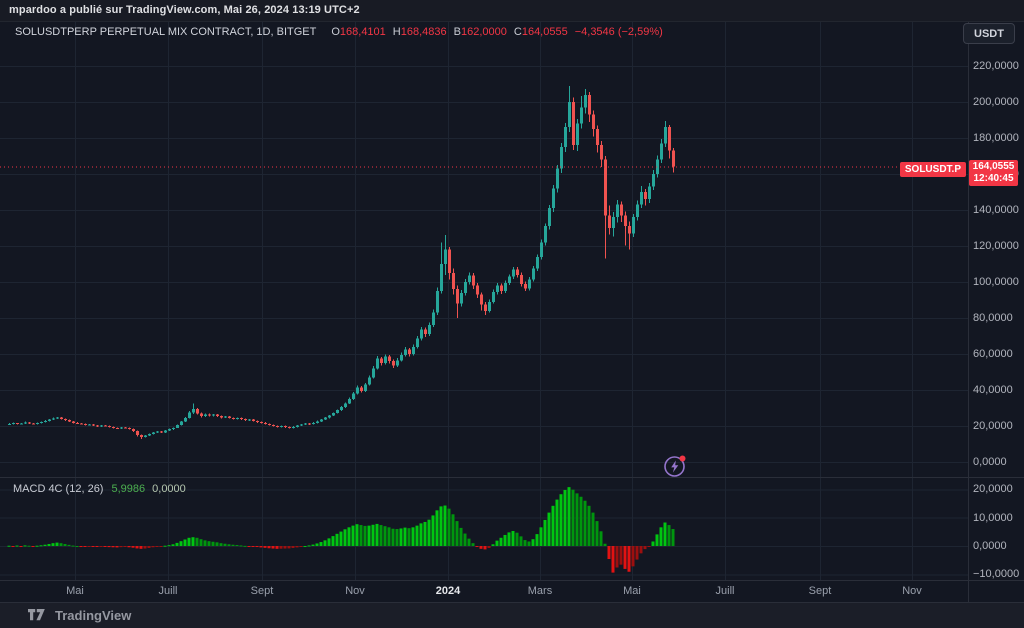 The image size is (1024, 628). Describe the element at coordinates (512, 615) in the screenshot. I see `footer-bar: TradingView` at that location.